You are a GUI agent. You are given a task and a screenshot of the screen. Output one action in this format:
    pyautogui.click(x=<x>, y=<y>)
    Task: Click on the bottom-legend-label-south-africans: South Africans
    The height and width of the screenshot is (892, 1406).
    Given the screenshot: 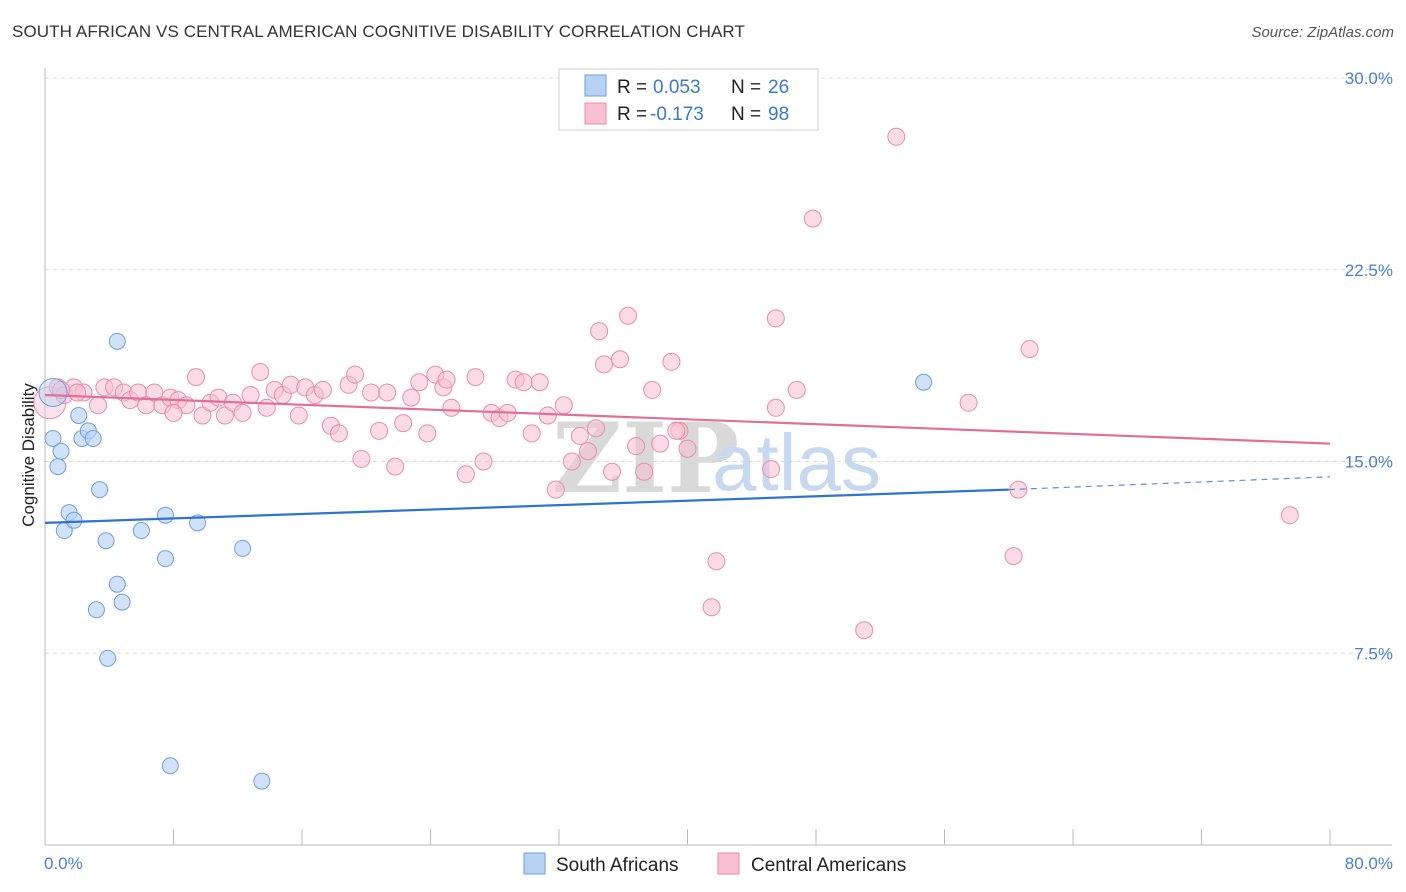 What is the action you would take?
    pyautogui.click(x=617, y=865)
    